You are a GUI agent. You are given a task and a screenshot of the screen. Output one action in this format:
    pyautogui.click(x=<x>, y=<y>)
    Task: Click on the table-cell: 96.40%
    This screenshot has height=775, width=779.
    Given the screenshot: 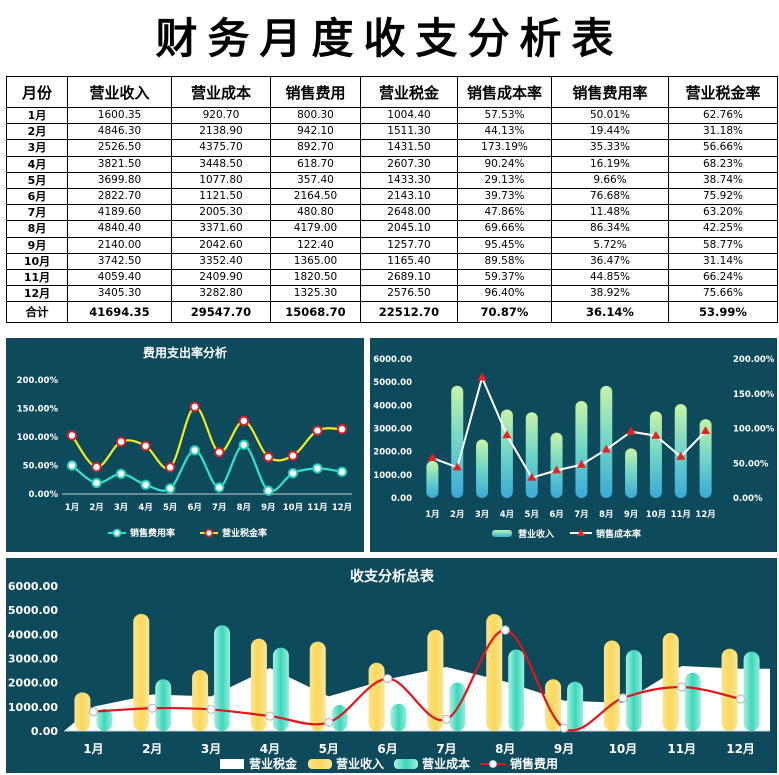 What is the action you would take?
    pyautogui.click(x=504, y=294)
    